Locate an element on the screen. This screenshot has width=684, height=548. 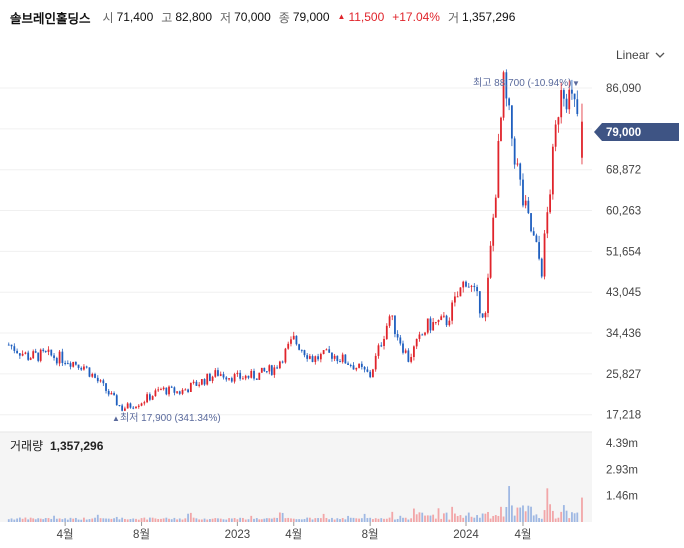
time-axis: 4월 8월 2023 4월 8월 2024 4월 is located at coordinates (294, 531).